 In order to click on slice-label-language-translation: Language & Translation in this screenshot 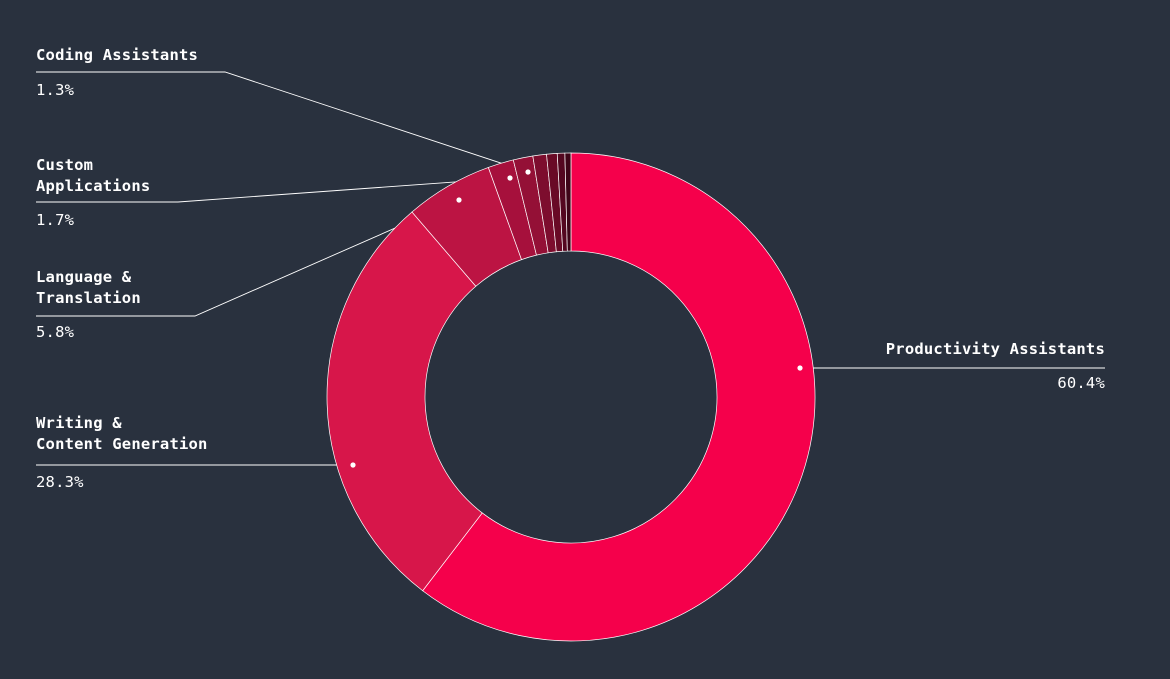, I will do `click(88, 287)`.